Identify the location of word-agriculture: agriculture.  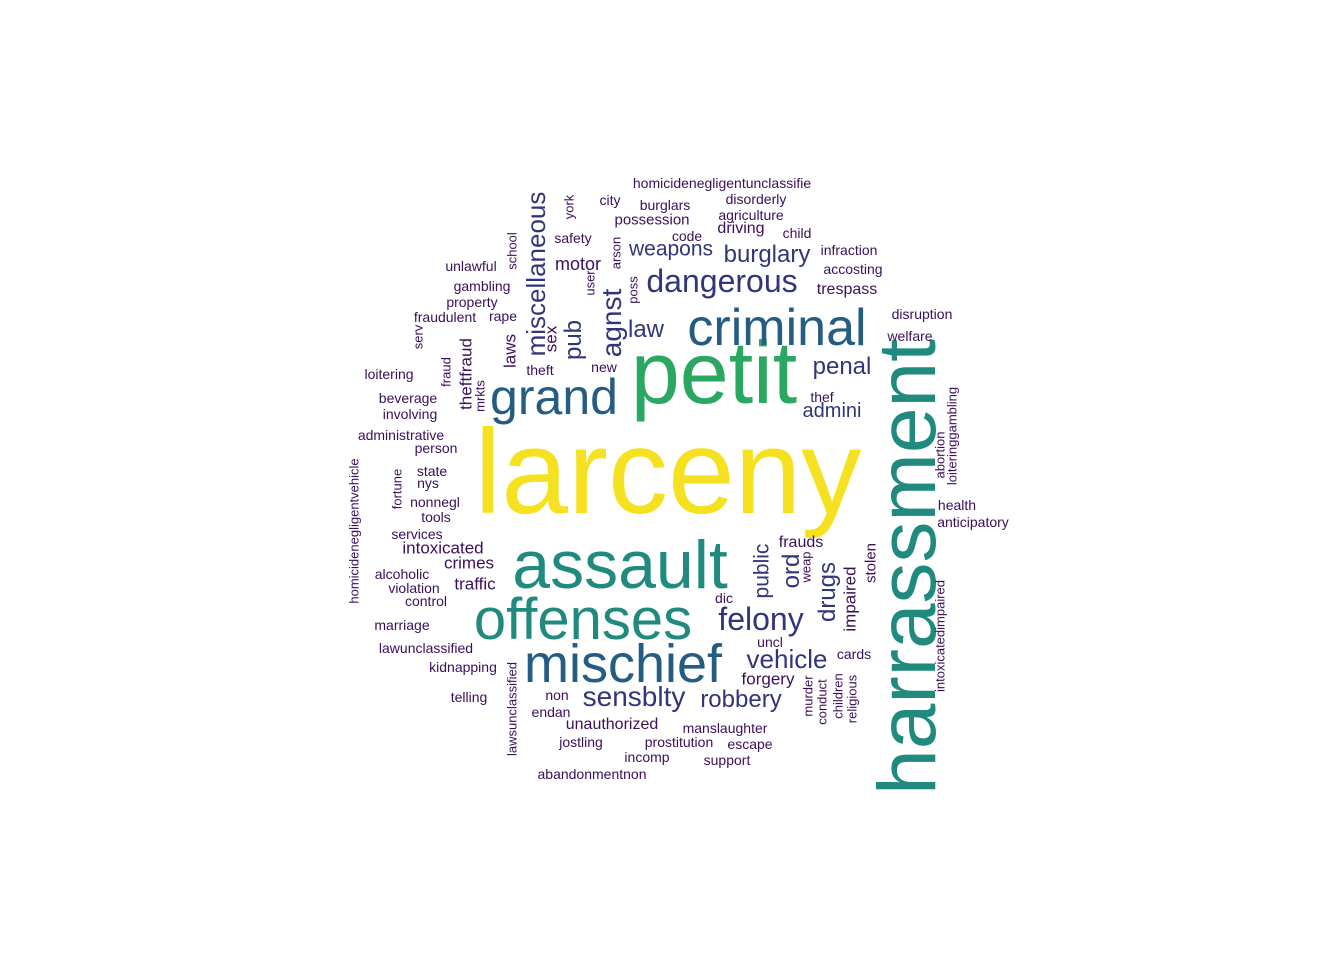
(751, 215).